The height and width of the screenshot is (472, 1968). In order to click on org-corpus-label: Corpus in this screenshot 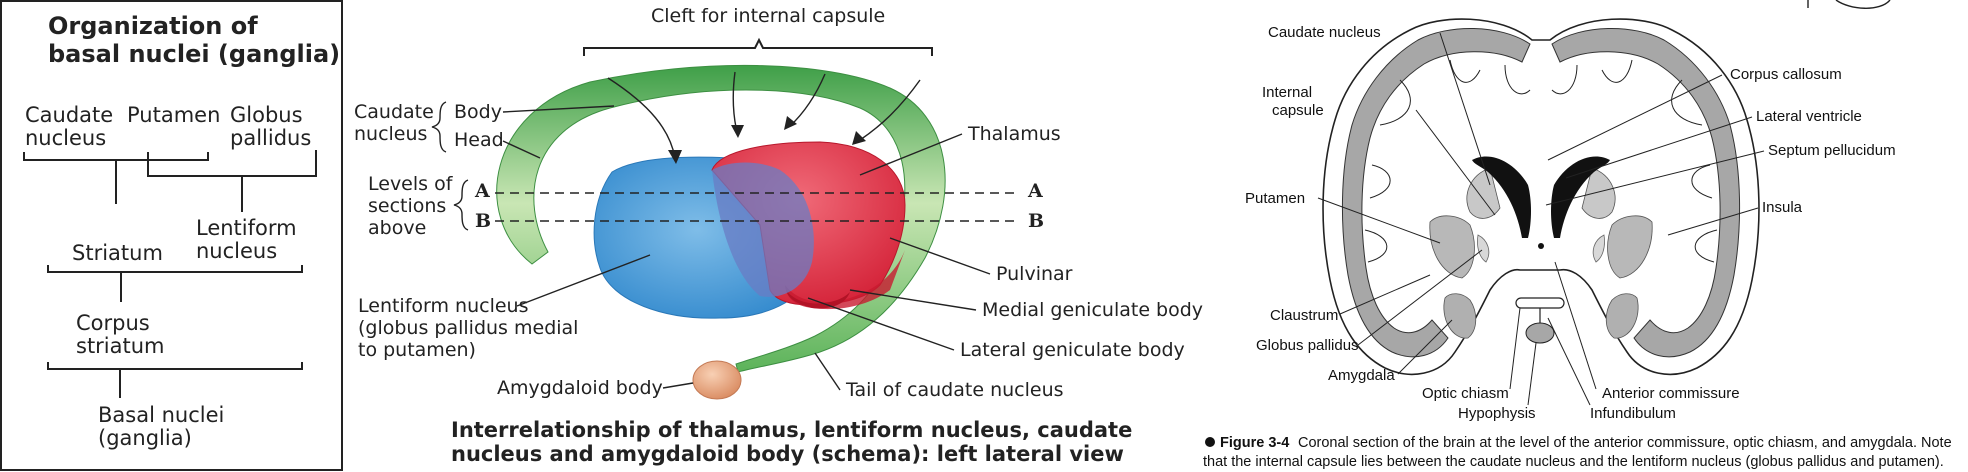, I will do `click(113, 323)`.